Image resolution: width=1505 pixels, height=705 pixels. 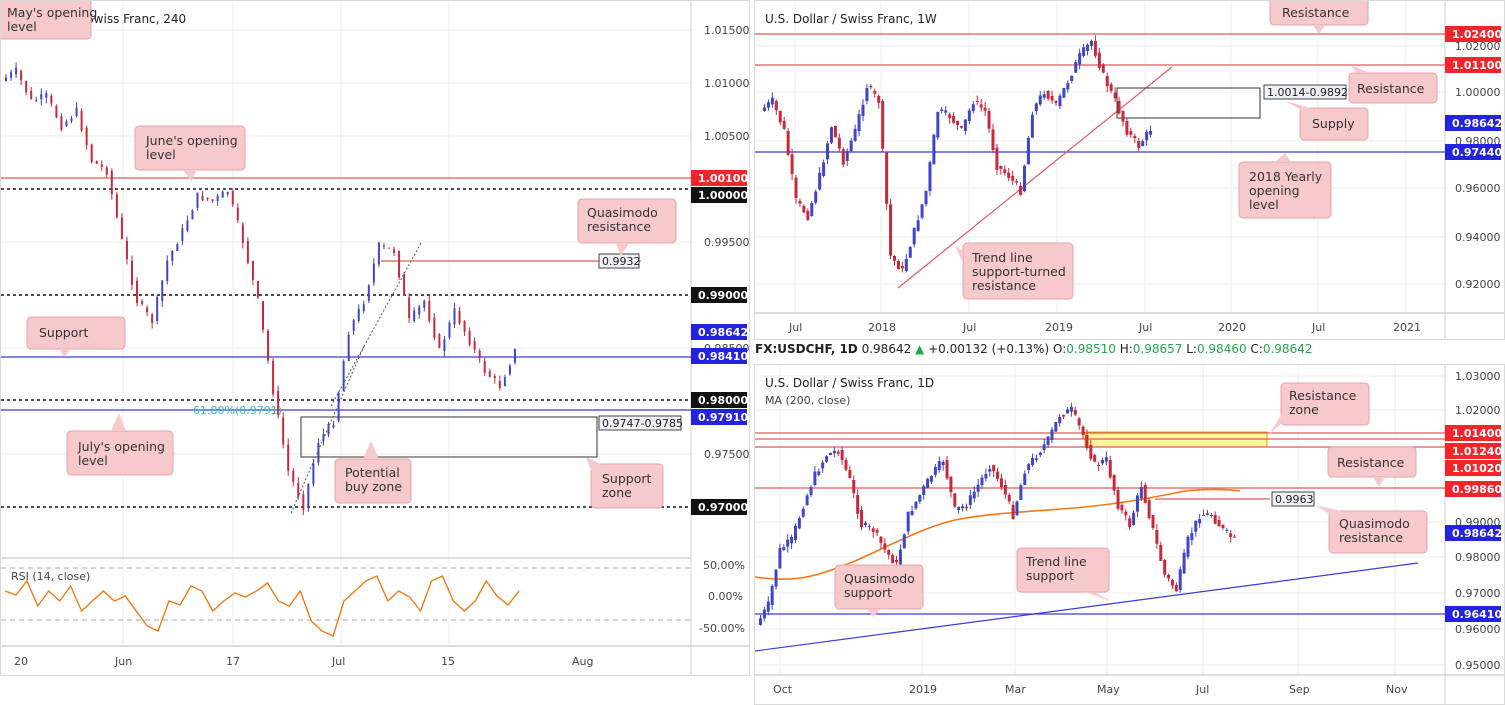 What do you see at coordinates (1477, 489) in the screenshot?
I see `level-tag: 0.99860` at bounding box center [1477, 489].